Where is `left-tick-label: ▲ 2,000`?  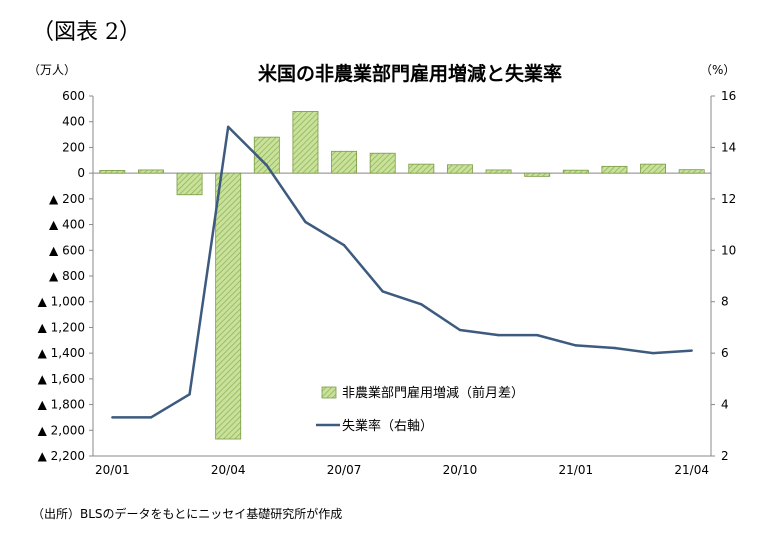
left-tick-label: ▲ 2,000 is located at coordinates (61, 430).